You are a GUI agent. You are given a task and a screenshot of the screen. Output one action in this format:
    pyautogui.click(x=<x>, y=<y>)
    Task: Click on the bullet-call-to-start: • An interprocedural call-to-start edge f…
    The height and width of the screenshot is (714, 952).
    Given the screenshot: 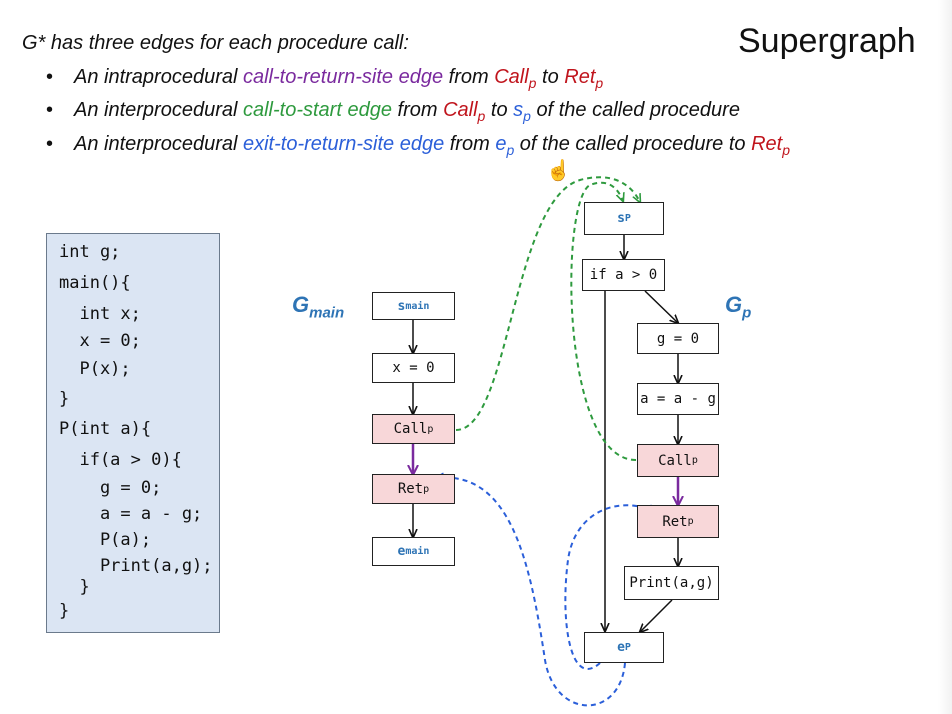 What is the action you would take?
    pyautogui.click(x=393, y=111)
    